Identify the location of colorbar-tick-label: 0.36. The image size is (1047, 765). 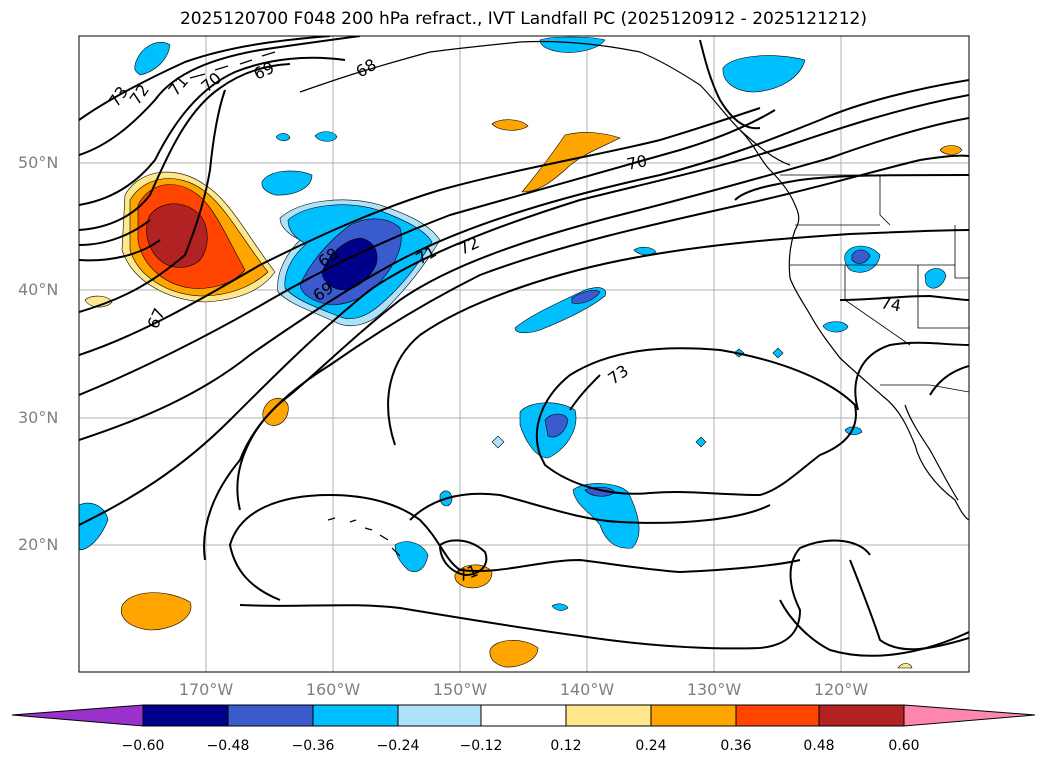
(736, 746).